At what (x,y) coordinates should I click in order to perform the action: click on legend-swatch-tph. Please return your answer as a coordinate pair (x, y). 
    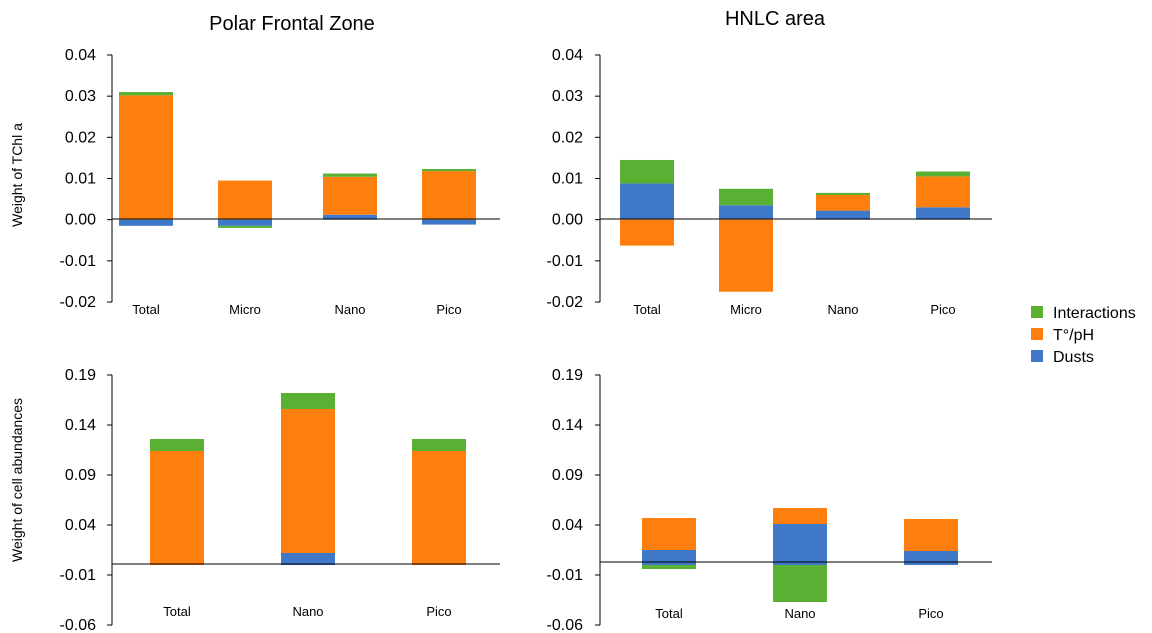
    Looking at the image, I should click on (1037, 334).